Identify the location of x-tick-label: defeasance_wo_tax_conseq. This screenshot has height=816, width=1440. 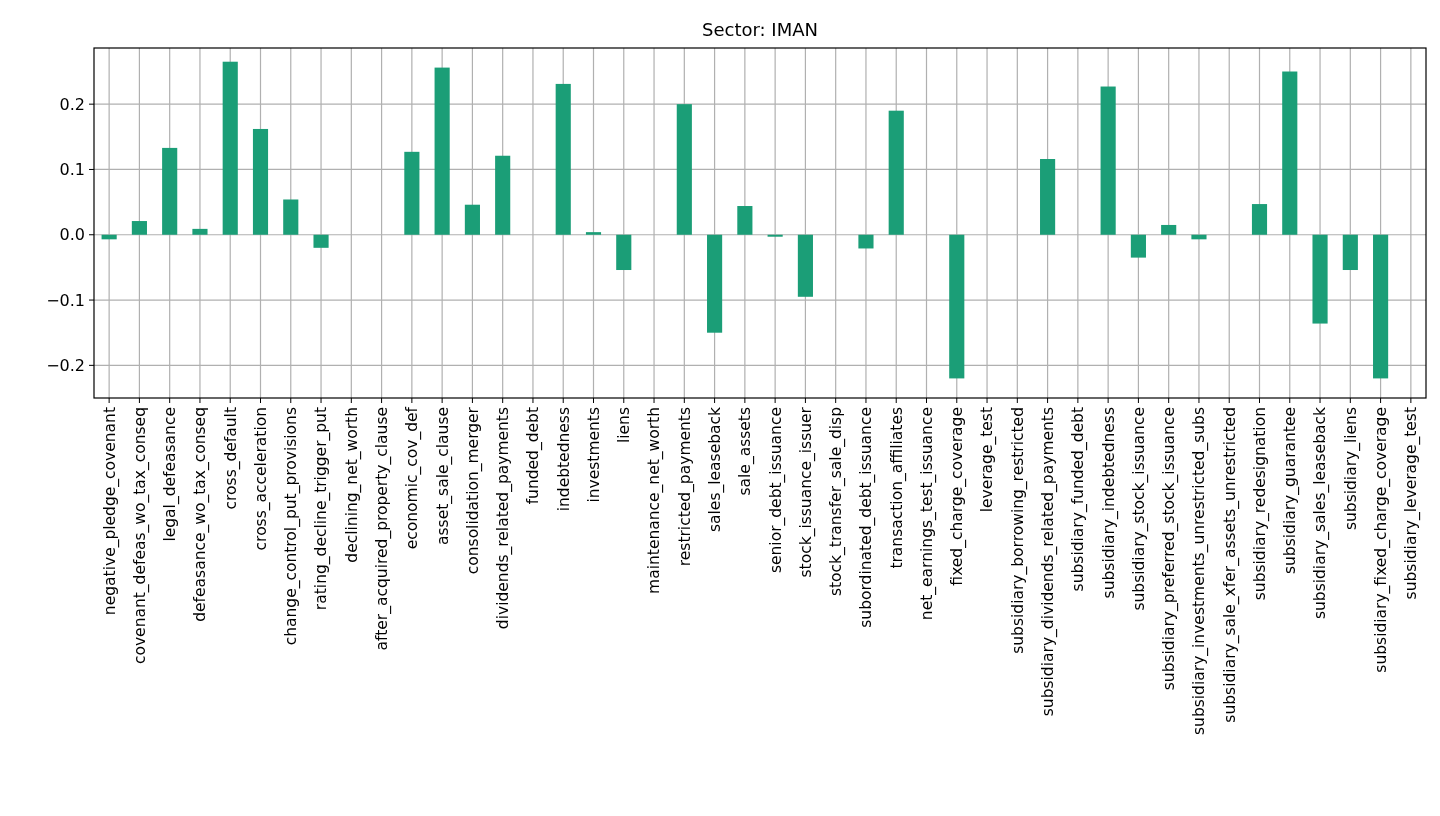
(201, 514).